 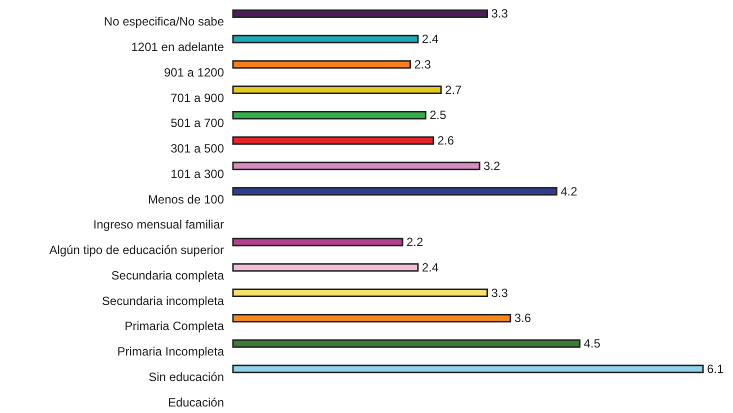 What do you see at coordinates (158, 225) in the screenshot?
I see `y-tick-label: Ingreso mensual familiar` at bounding box center [158, 225].